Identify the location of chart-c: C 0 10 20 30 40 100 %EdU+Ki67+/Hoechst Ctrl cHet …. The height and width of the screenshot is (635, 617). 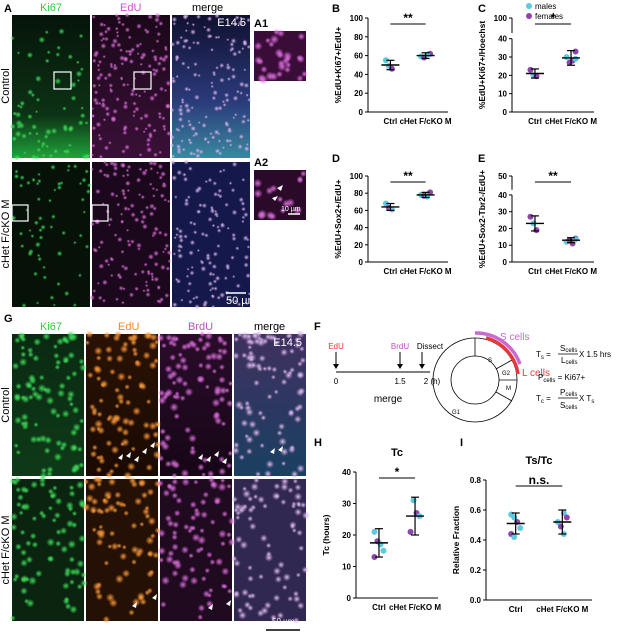
(537, 64).